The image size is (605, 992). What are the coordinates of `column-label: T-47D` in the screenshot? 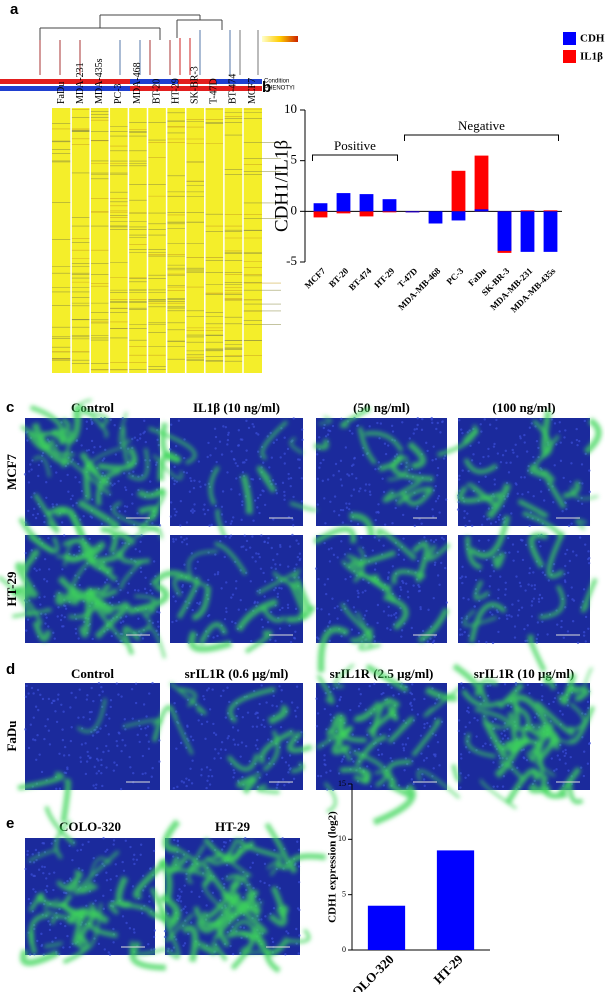 It's located at (214, 91).